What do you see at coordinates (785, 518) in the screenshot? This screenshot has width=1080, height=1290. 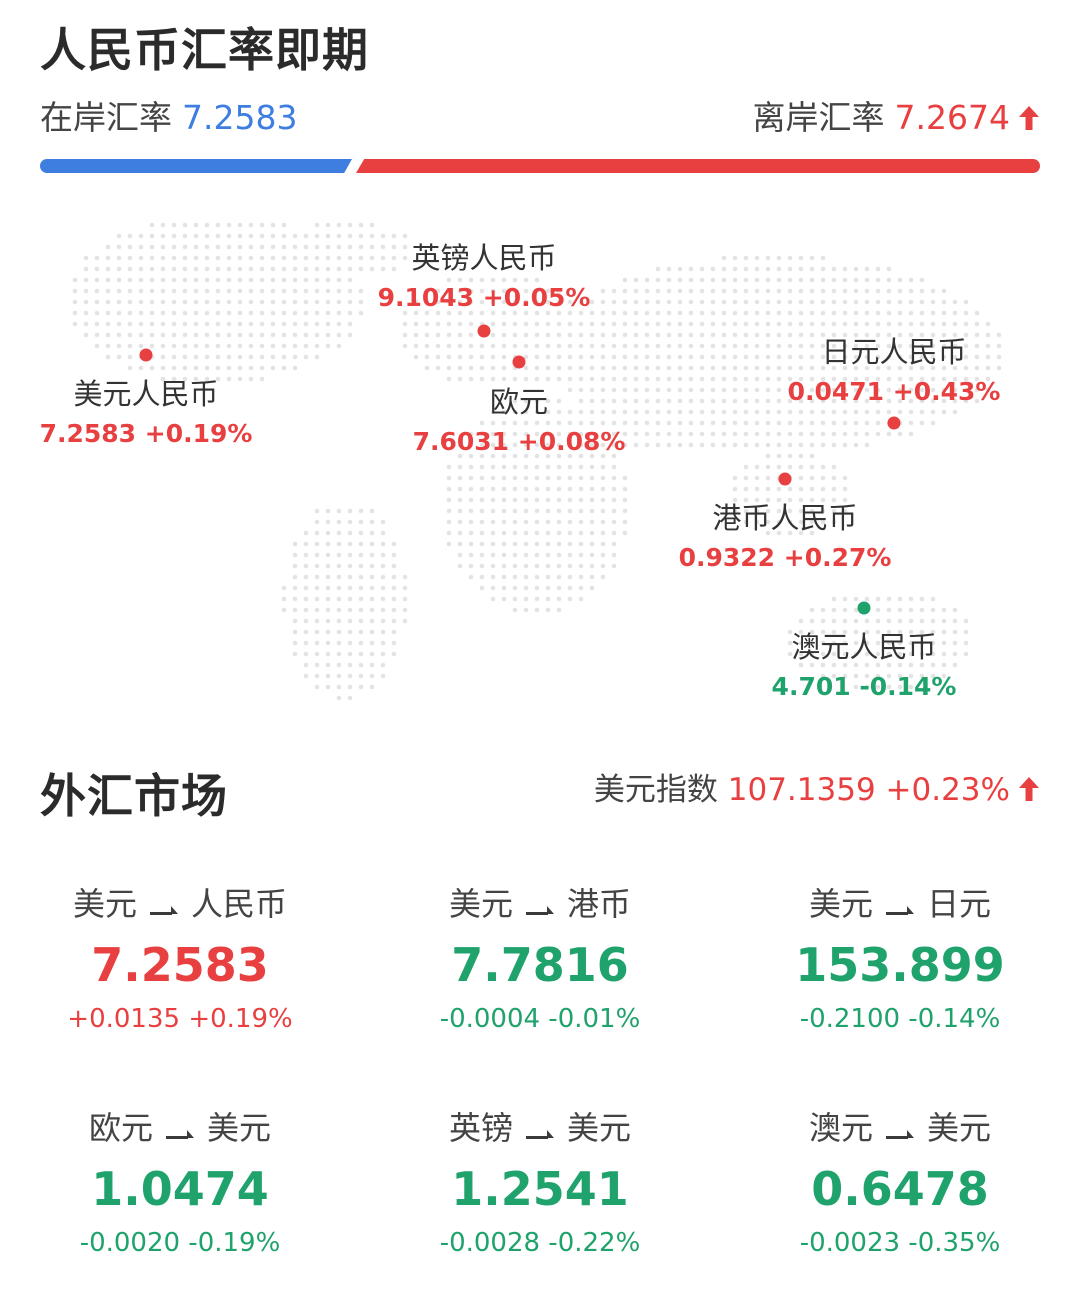 I see `map-city-name: 港币人民币` at bounding box center [785, 518].